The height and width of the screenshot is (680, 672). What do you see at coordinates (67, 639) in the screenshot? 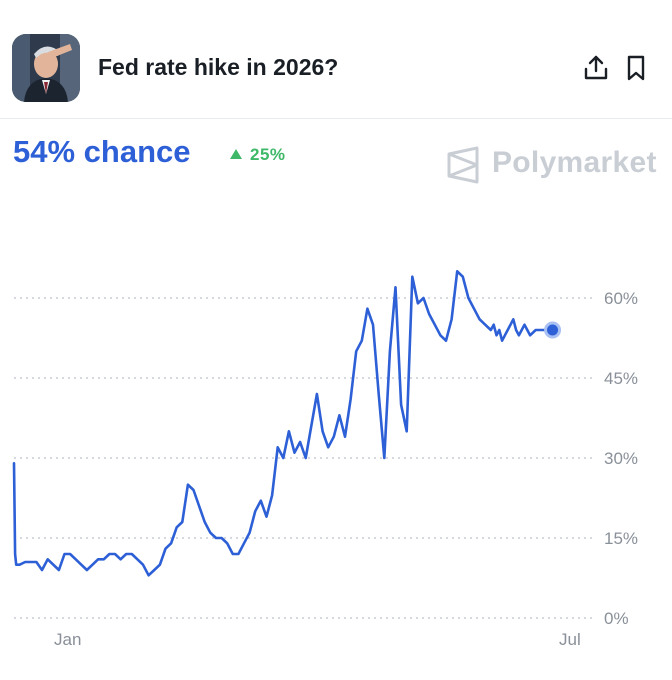
I see `x-tick-label: Jan` at bounding box center [67, 639].